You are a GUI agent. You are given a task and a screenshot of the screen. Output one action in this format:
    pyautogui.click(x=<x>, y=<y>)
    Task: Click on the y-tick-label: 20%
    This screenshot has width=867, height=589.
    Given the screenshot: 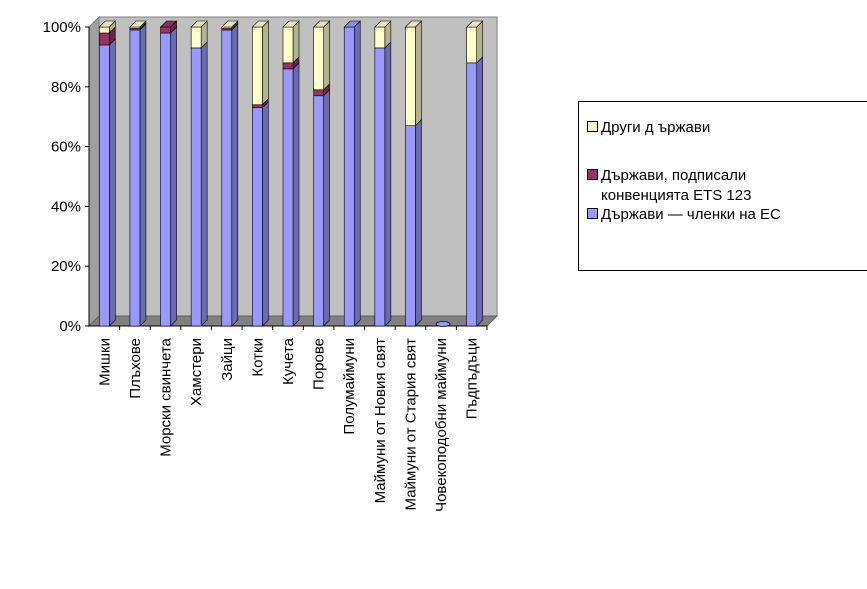 What is the action you would take?
    pyautogui.click(x=66, y=266)
    